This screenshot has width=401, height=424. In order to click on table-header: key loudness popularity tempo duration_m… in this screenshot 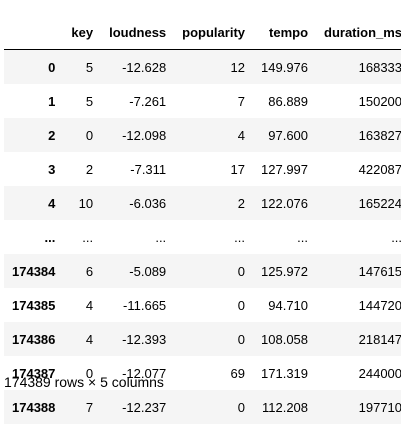, I will do `click(202, 33)`.